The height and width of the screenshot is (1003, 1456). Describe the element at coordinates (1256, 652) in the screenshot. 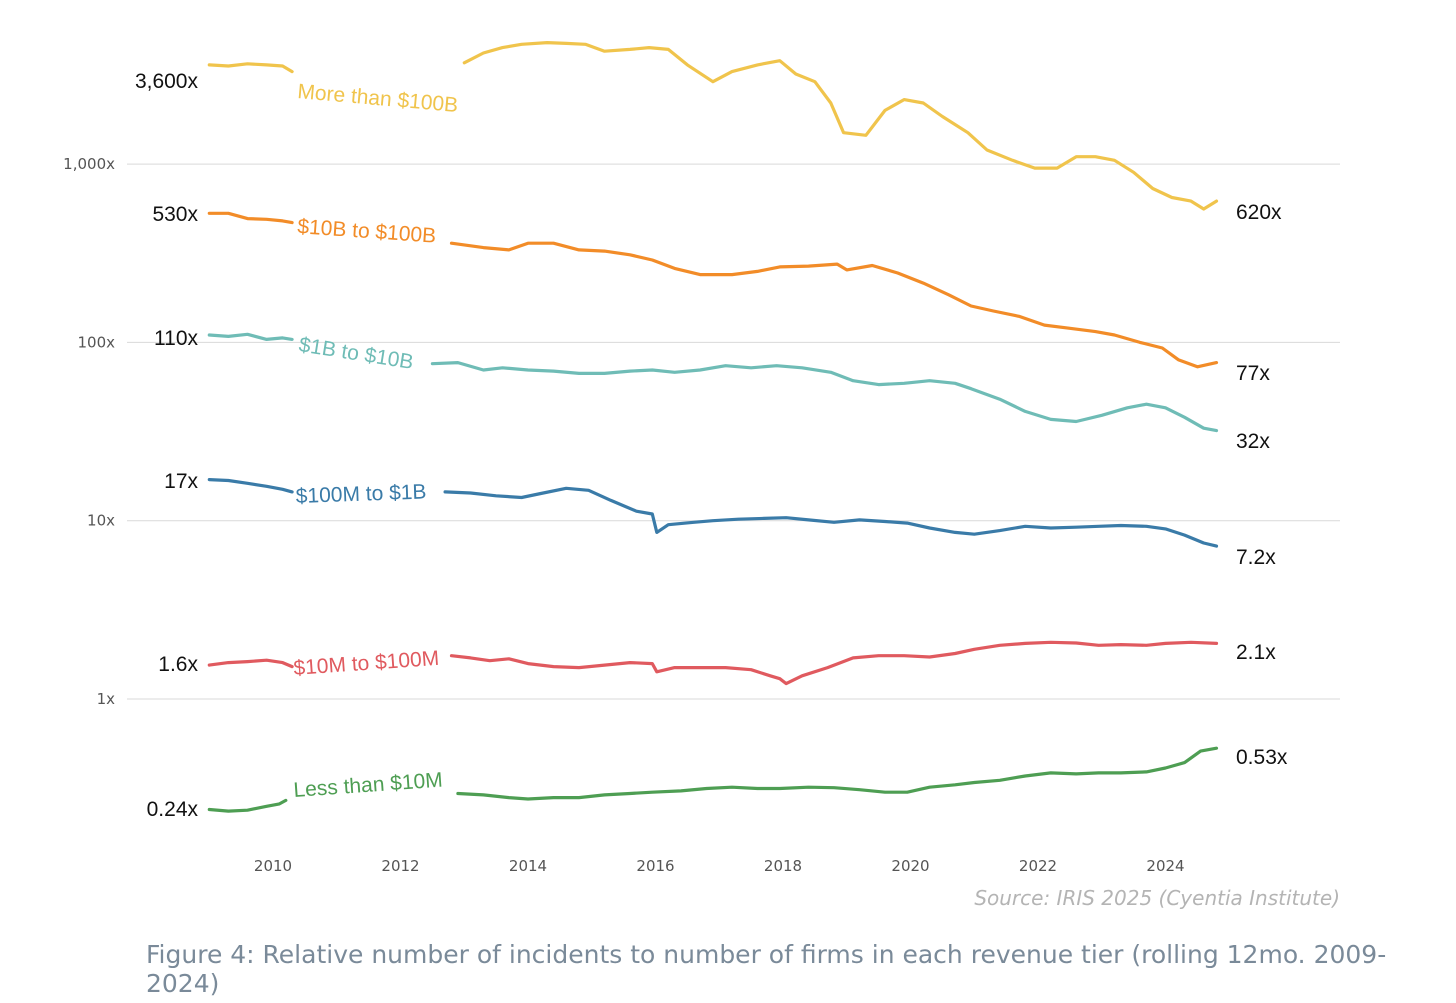

I see `end-value-label: 2.1x` at that location.